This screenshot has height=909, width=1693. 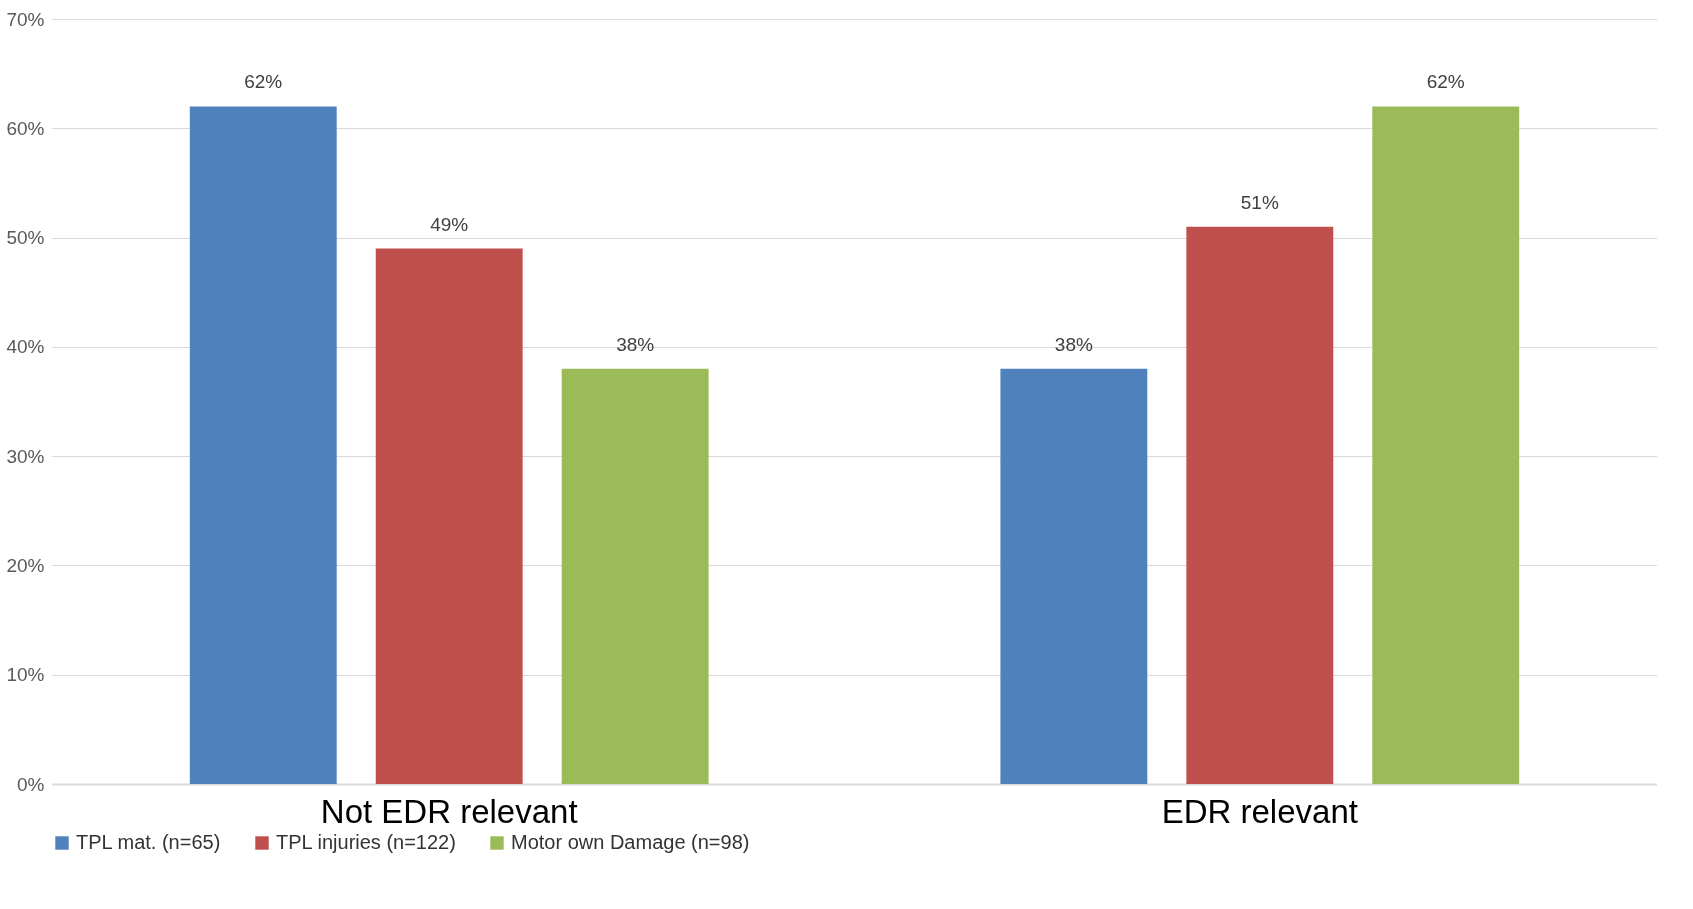 I want to click on x-tick-label: EDR relevant, so click(x=1259, y=811).